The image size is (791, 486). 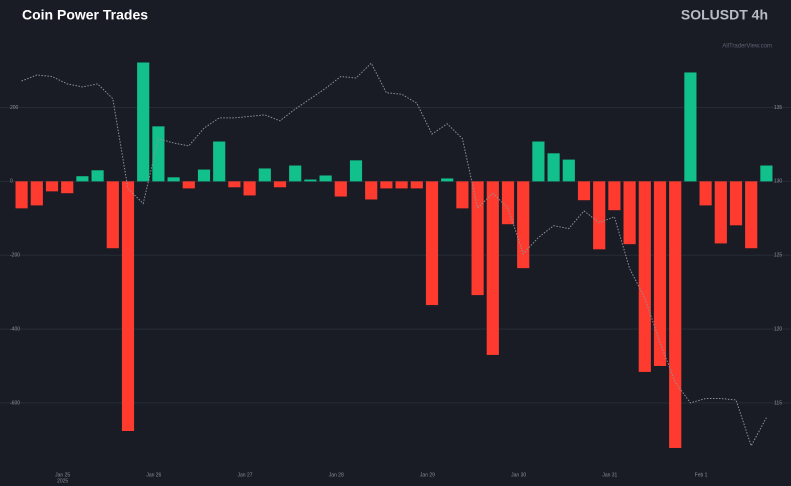 I want to click on x-tick-label: Jan 30, so click(x=518, y=475).